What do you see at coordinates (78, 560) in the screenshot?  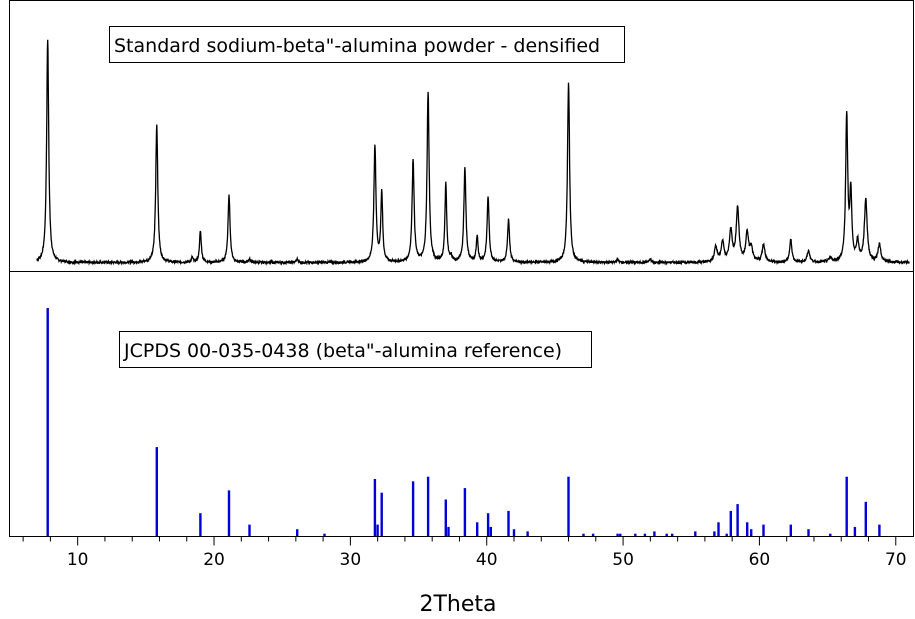 I see `x-tick-label: 10` at bounding box center [78, 560].